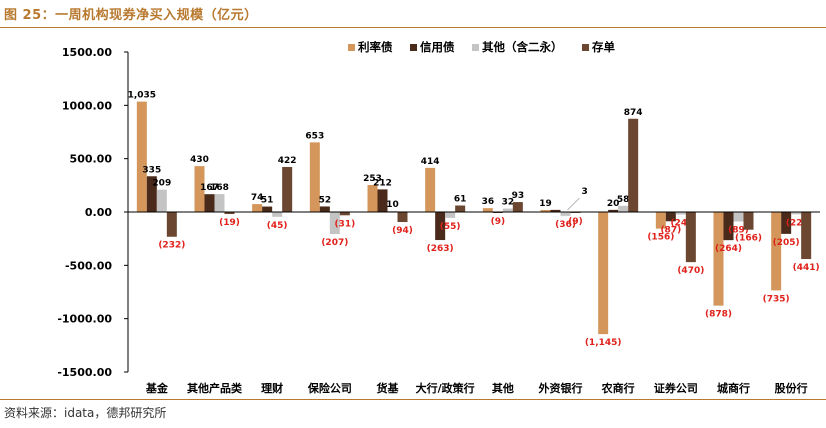 The image size is (826, 428). I want to click on data-label: 253, so click(372, 179).